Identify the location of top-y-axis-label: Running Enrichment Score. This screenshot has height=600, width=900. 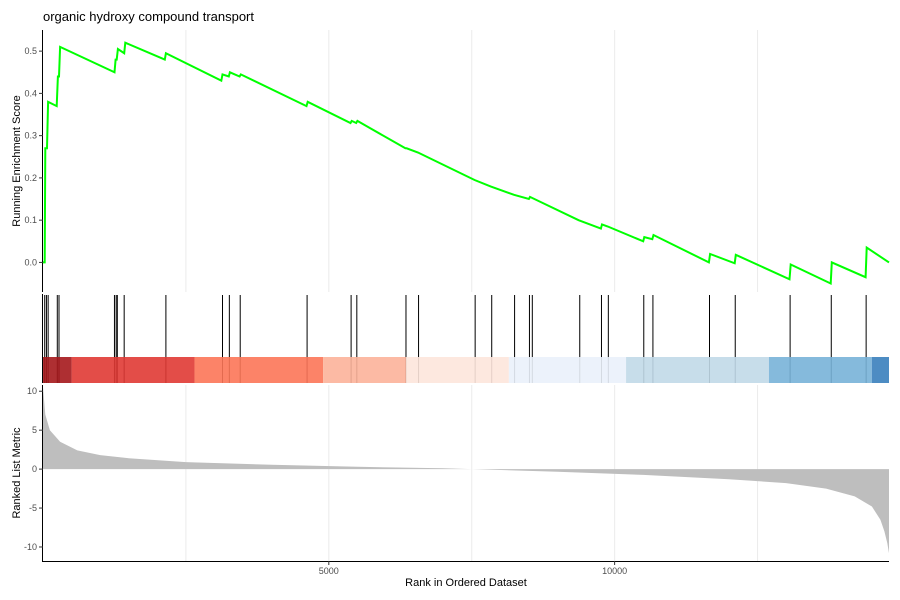
(17, 160).